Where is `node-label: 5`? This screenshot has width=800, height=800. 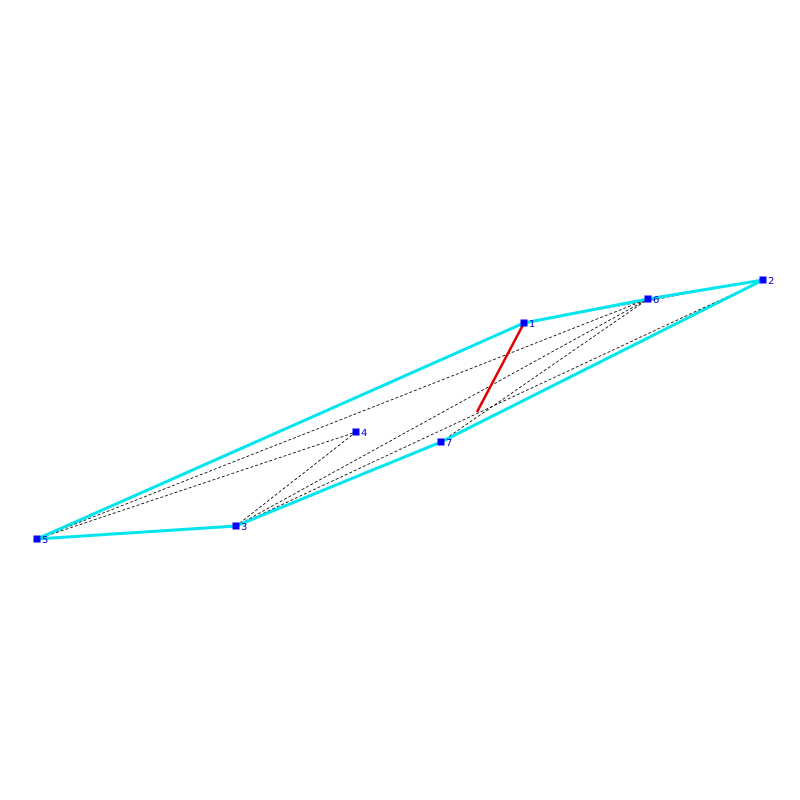
node-label: 5 is located at coordinates (45, 540).